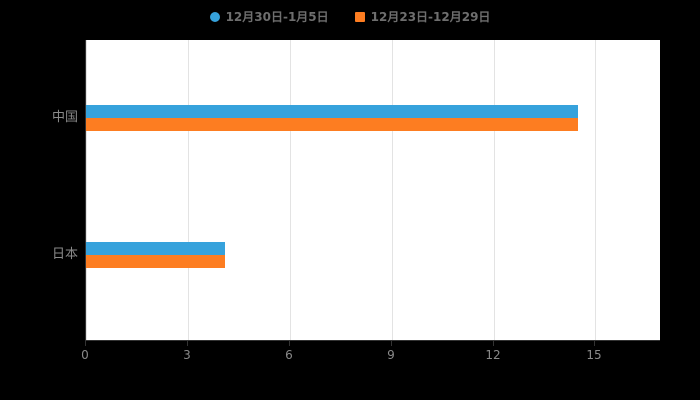  Describe the element at coordinates (359, 17) in the screenshot. I see `legend-marker-square-icon` at that location.